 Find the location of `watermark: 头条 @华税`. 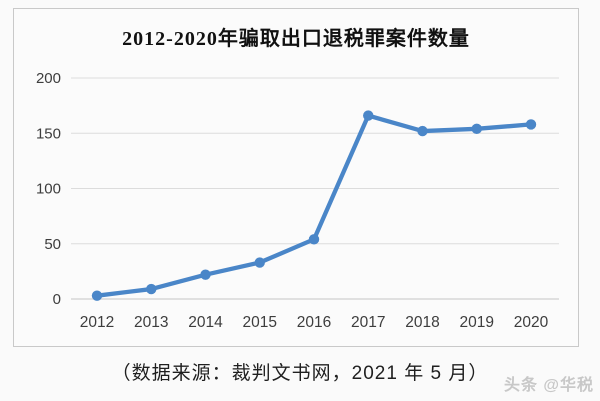

watermark: 头条 @华税 is located at coordinates (548, 385).